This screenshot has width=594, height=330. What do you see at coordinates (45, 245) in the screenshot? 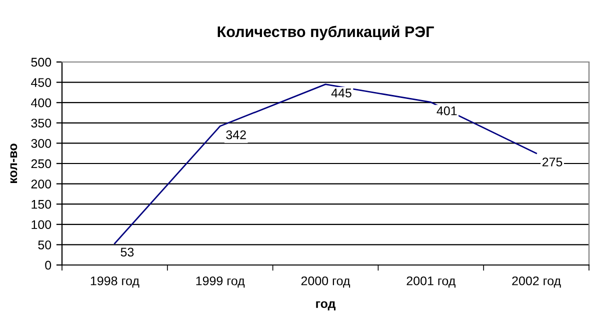
I see `y-tick-label: 50` at bounding box center [45, 245].